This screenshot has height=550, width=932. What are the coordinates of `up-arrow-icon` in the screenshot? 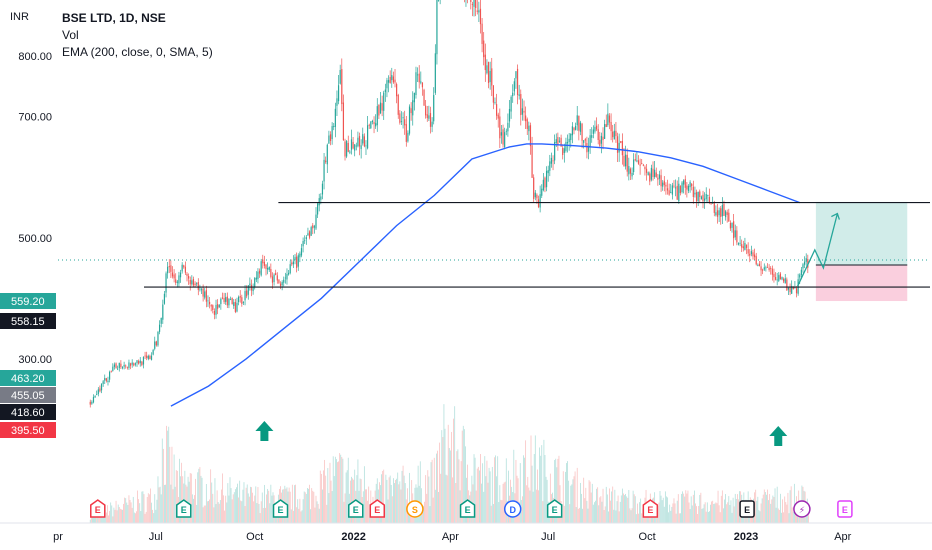 It's located at (778, 436).